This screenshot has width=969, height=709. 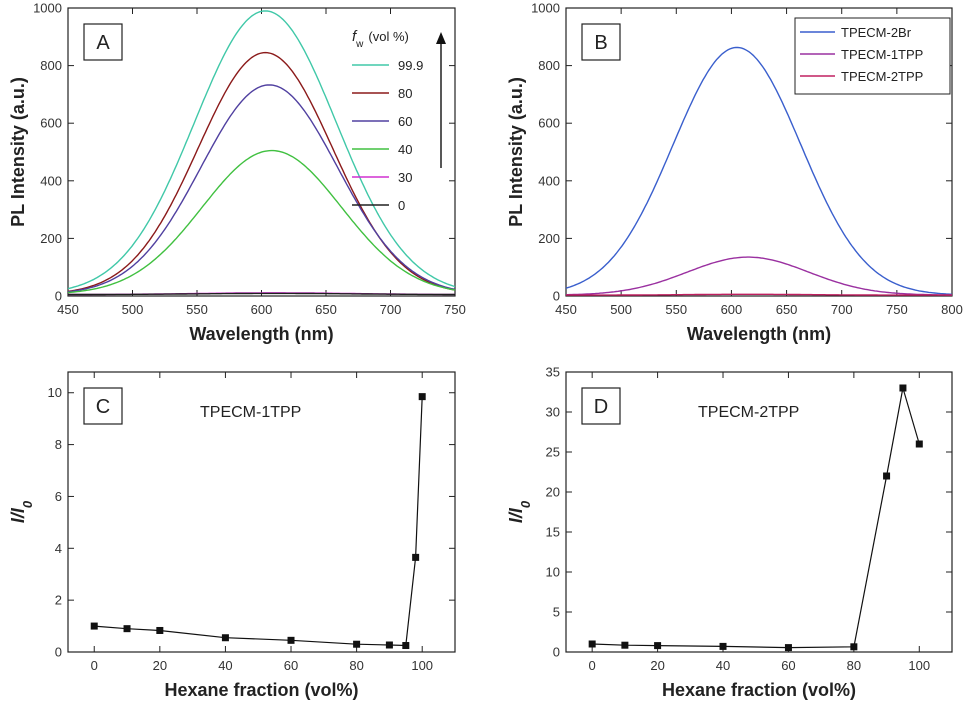 I want to click on legend-label: TPECM-2Br, so click(x=876, y=32).